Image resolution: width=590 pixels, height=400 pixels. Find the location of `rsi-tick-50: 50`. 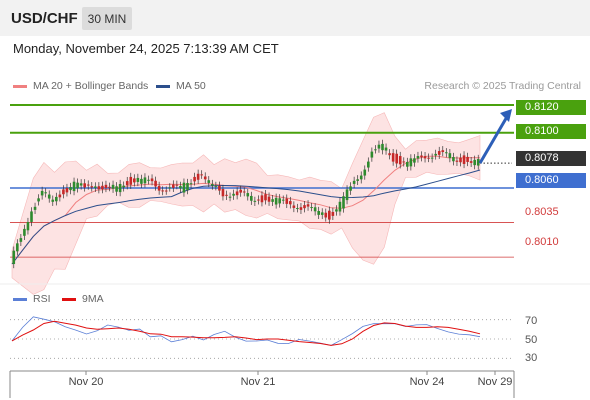

rsi-tick-50: 50 is located at coordinates (531, 340).